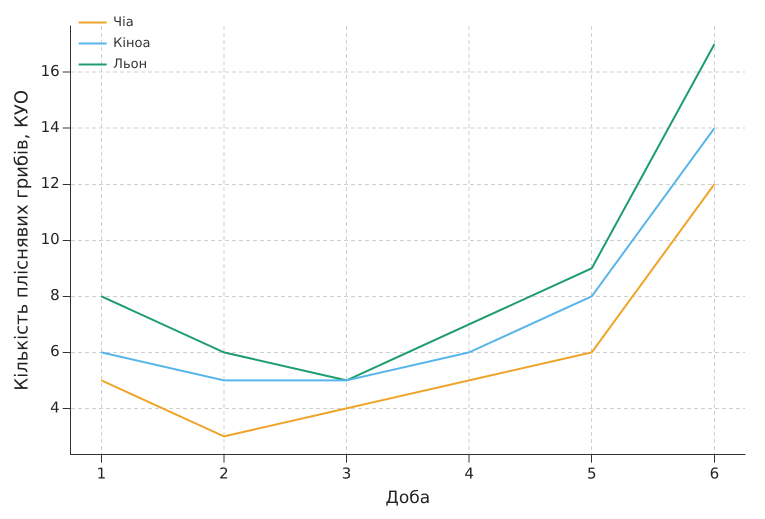  Describe the element at coordinates (347, 473) in the screenshot. I see `x-tick-label: 3` at that location.